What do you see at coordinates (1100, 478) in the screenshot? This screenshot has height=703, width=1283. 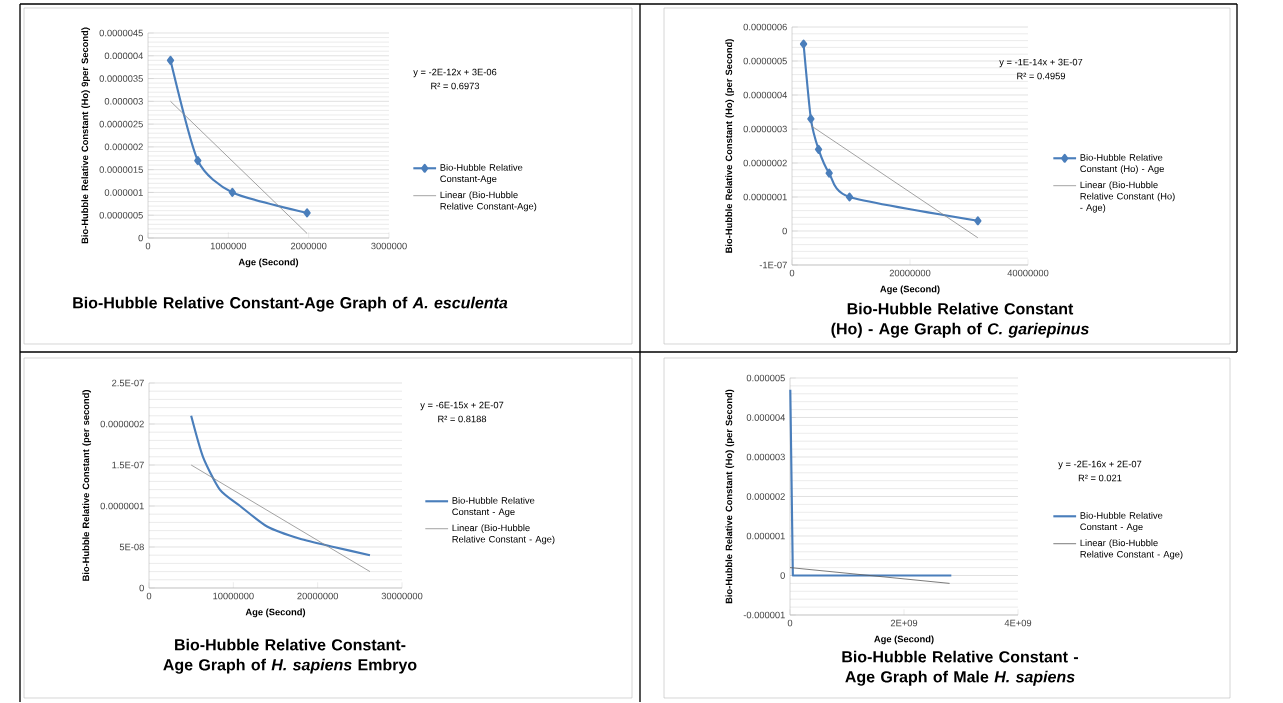 I see `text: R² = 0.021` at bounding box center [1100, 478].